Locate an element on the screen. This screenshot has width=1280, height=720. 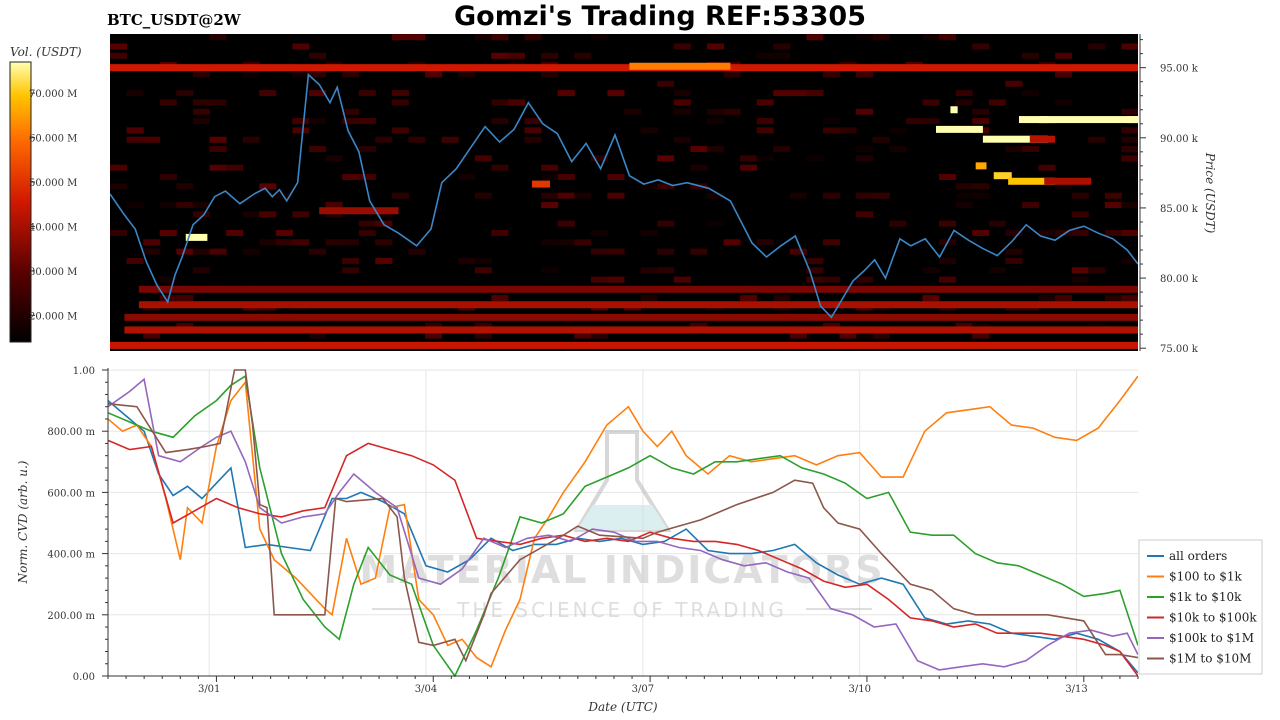
chart-title: Gomzi's Trading REF:53305 is located at coordinates (660, 16).